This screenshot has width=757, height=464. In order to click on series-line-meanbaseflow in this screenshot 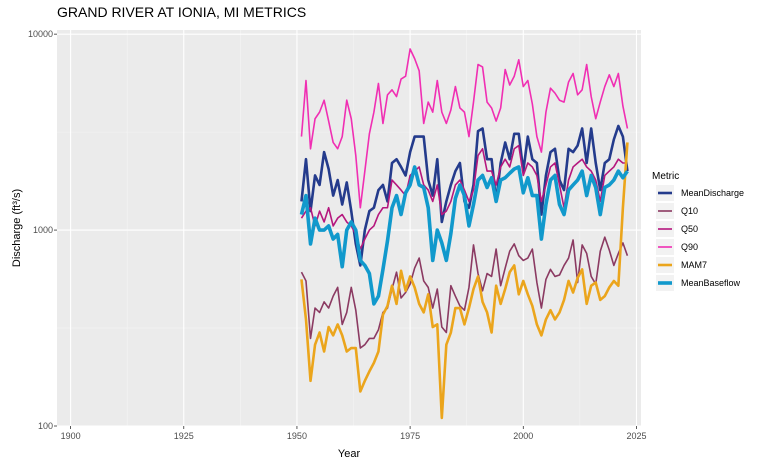, I will do `click(464, 235)`.